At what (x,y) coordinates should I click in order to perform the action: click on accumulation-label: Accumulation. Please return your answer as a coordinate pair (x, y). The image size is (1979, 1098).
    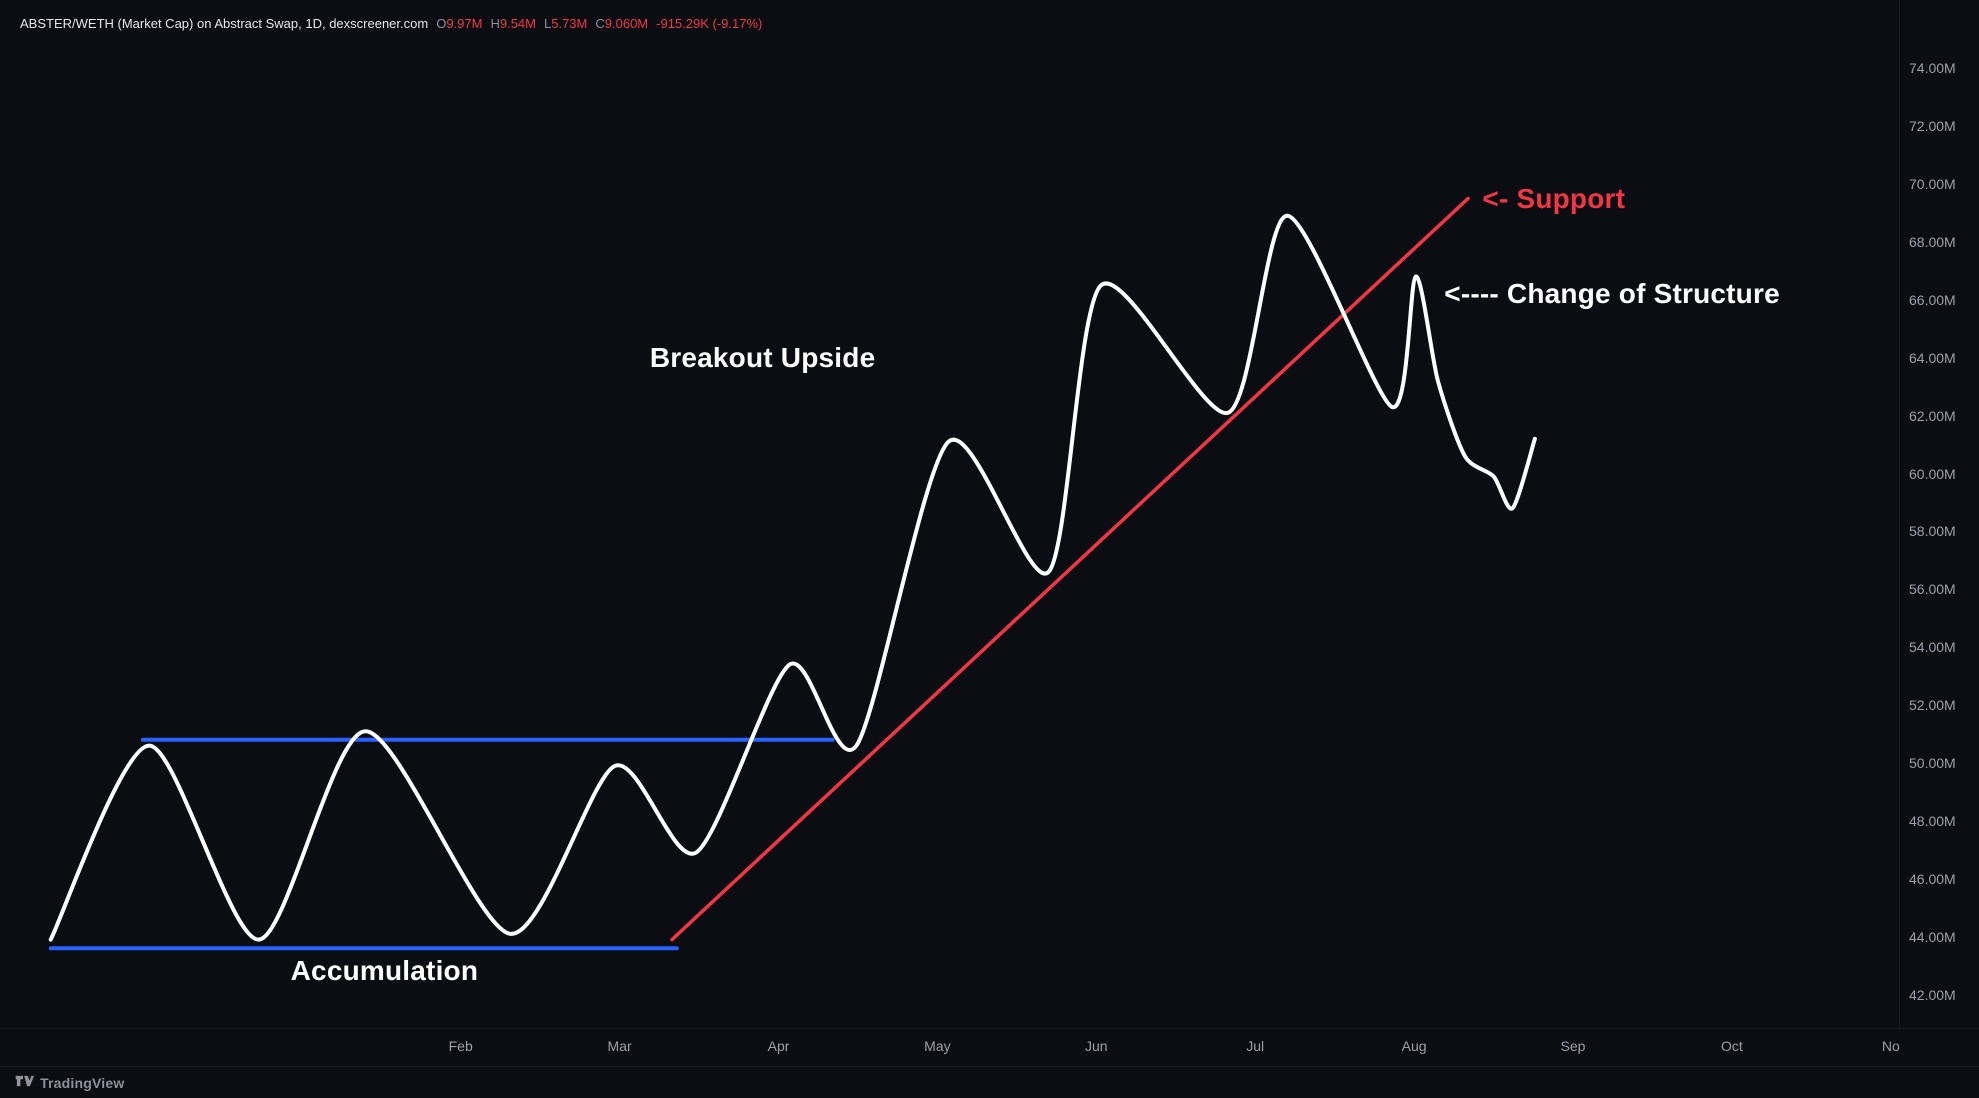
    Looking at the image, I should click on (384, 971).